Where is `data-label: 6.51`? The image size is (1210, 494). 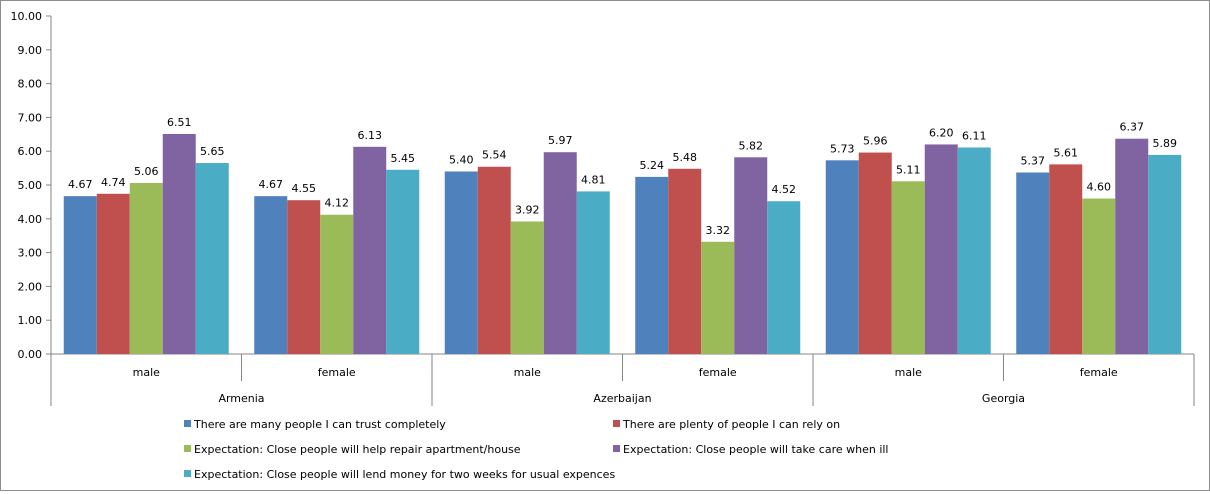 data-label: 6.51 is located at coordinates (179, 122).